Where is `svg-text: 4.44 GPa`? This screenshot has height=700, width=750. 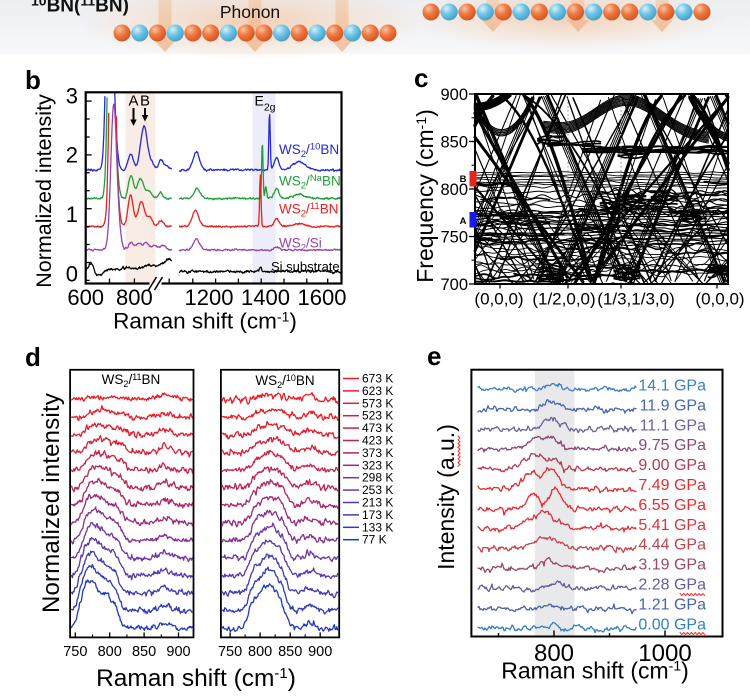
svg-text: 4.44 GPa is located at coordinates (672, 545).